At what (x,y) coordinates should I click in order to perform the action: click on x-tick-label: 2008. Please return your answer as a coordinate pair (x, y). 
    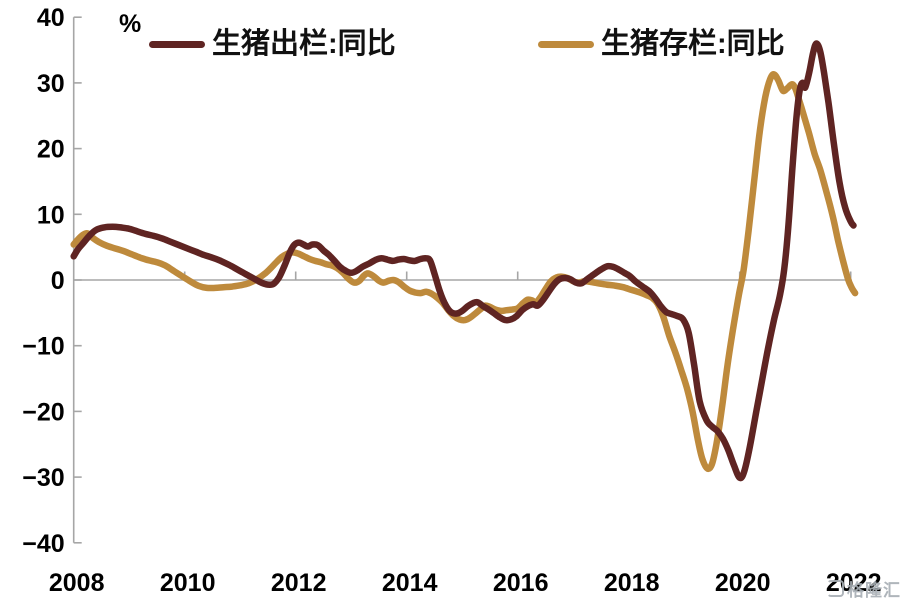
    Looking at the image, I should click on (77, 583).